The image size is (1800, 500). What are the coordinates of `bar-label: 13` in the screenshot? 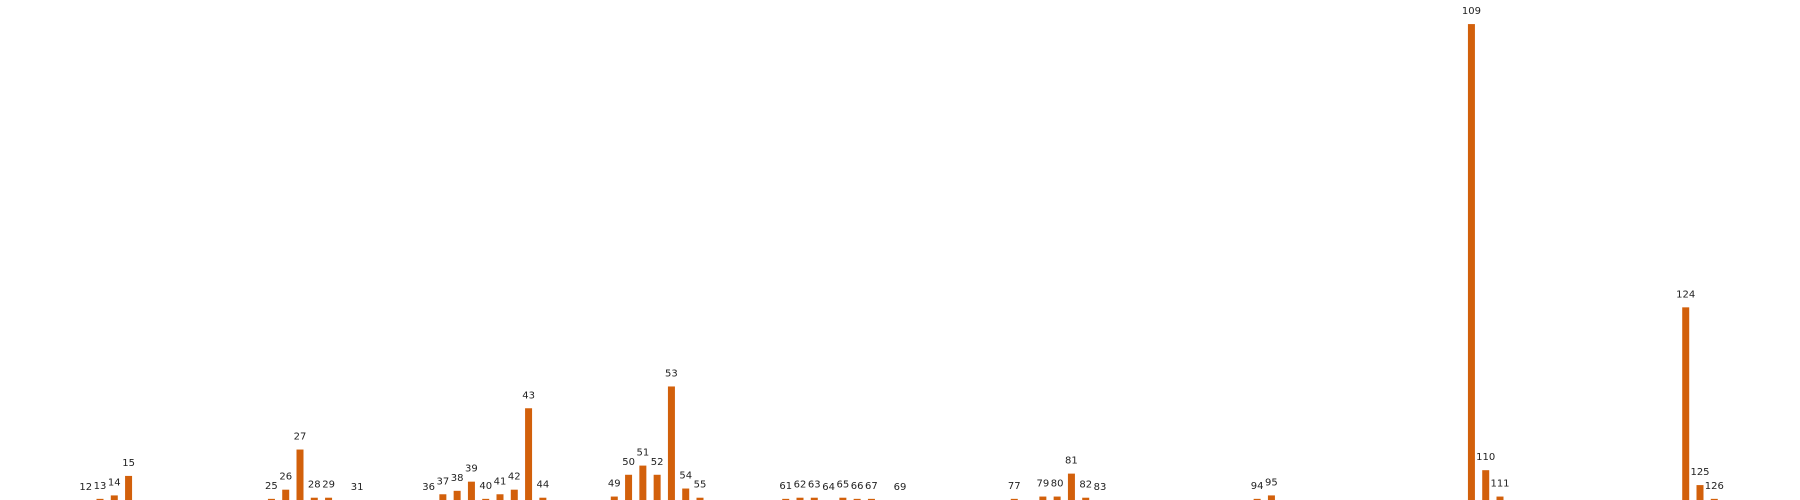 It's located at (100, 486).